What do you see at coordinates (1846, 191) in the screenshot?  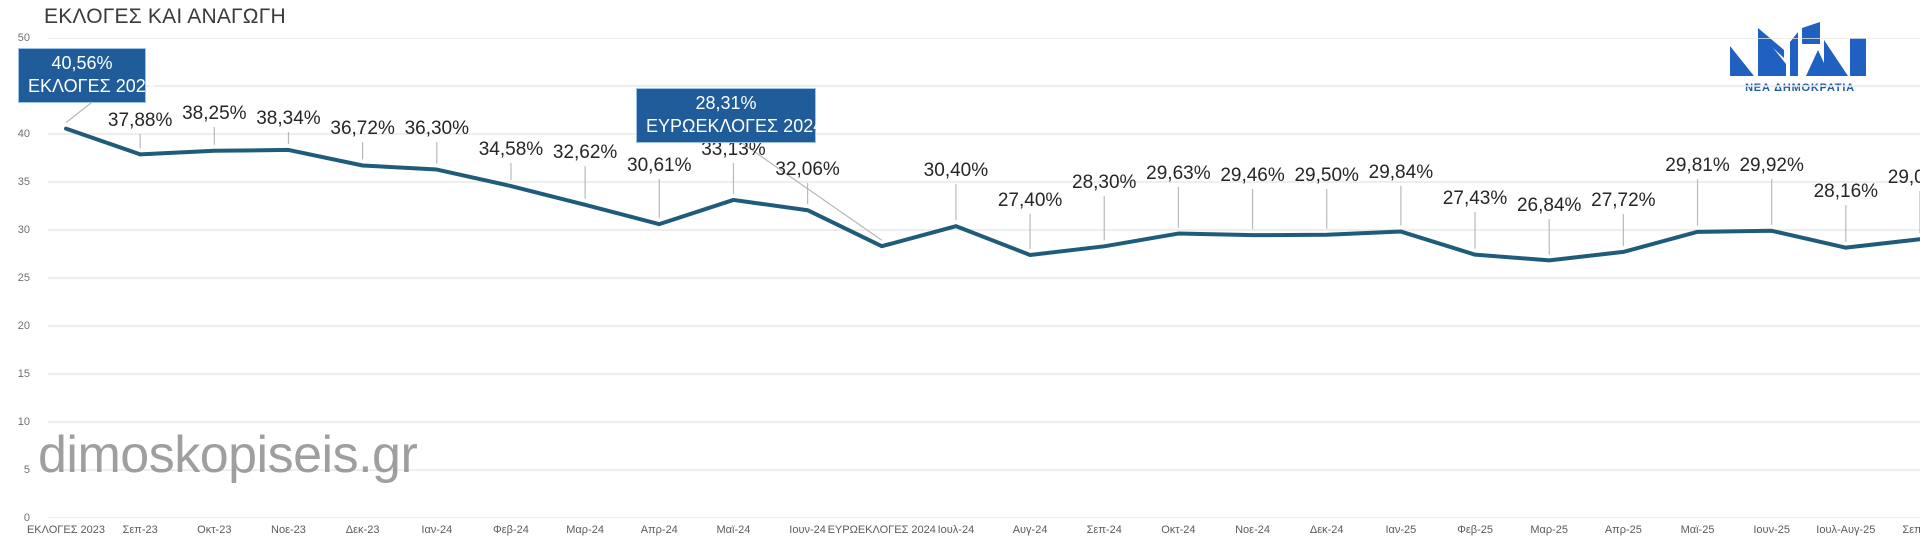 I see `data-point-label: 28,16%` at bounding box center [1846, 191].